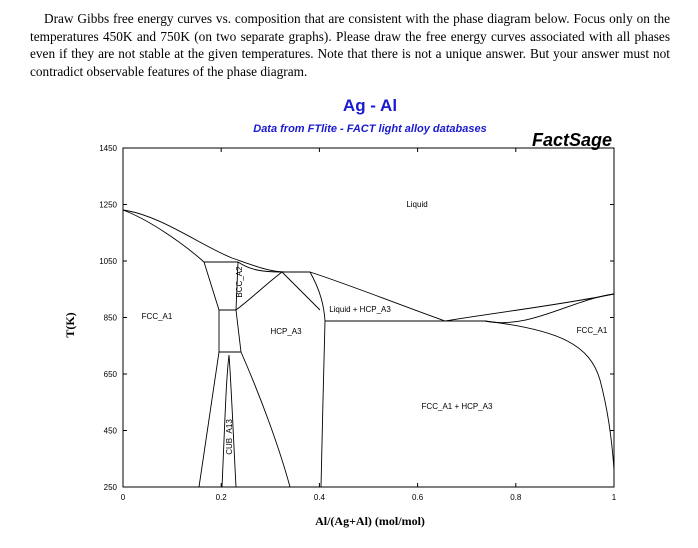  I want to click on phase-label: CUB_A13, so click(229, 437).